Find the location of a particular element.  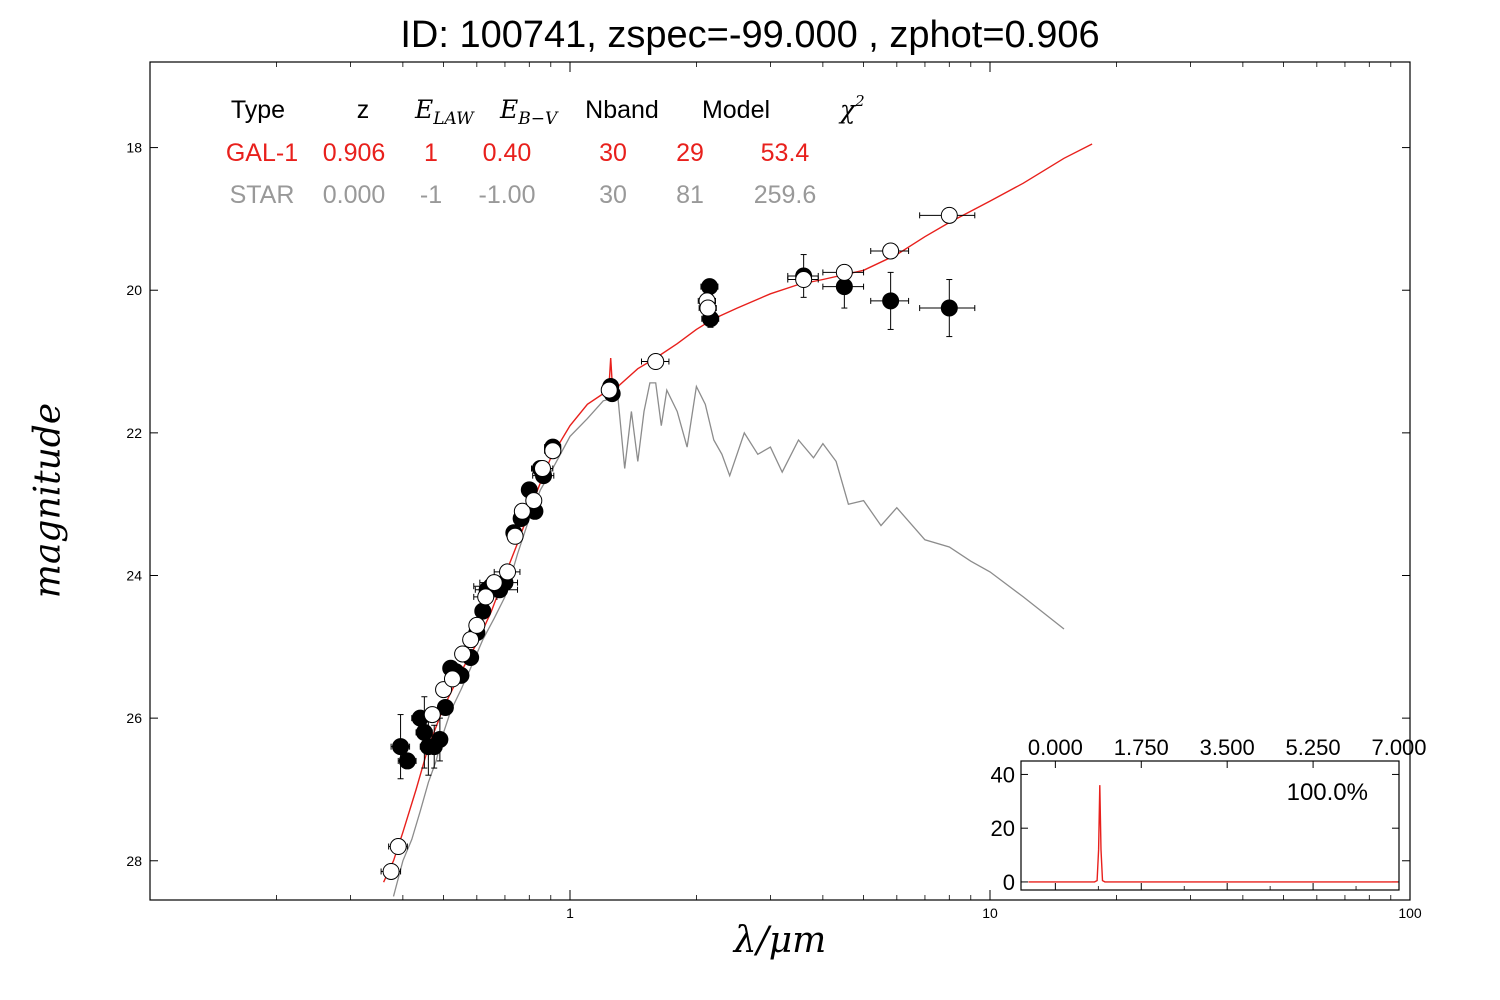

cell-ebv: 0.40 is located at coordinates (507, 153).